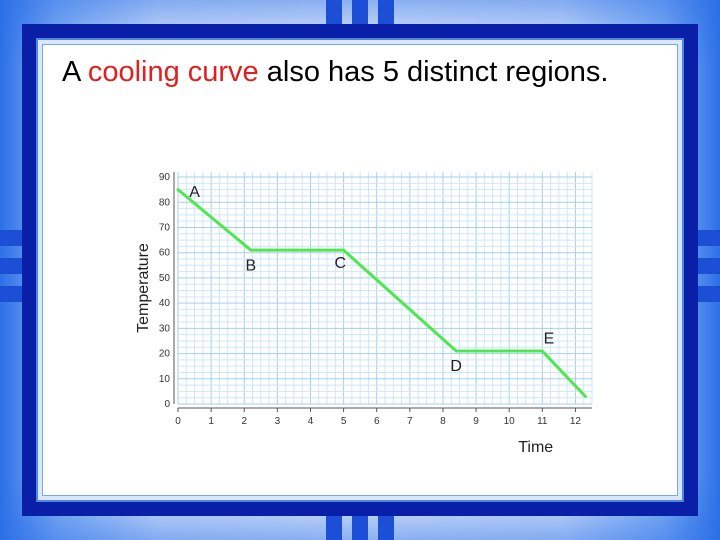  What do you see at coordinates (244, 421) in the screenshot?
I see `x-tick-label: 2` at bounding box center [244, 421].